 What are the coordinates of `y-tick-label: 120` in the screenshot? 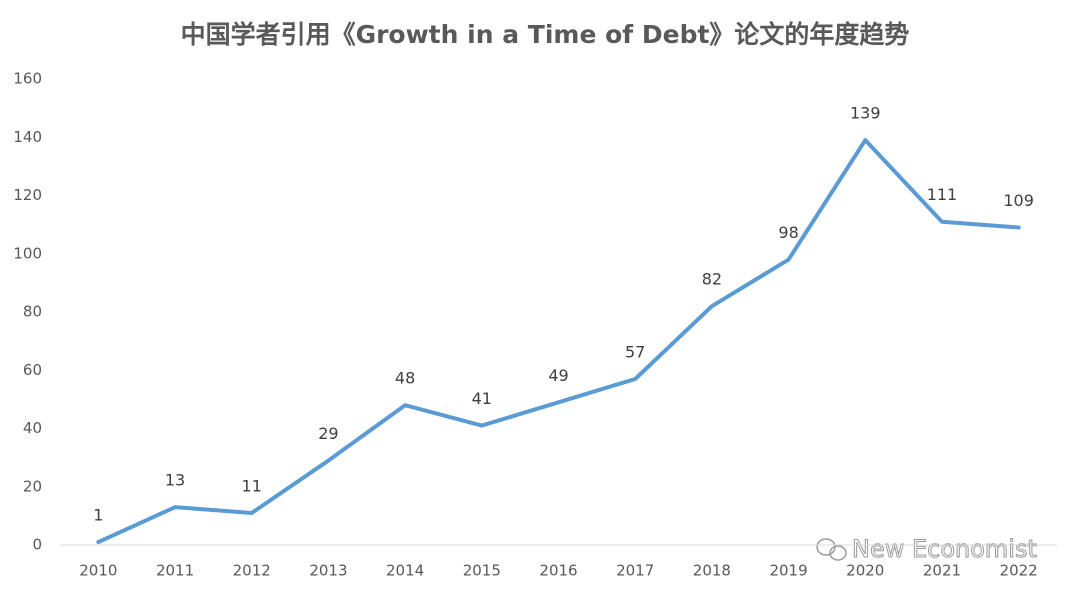 It's located at (27, 195).